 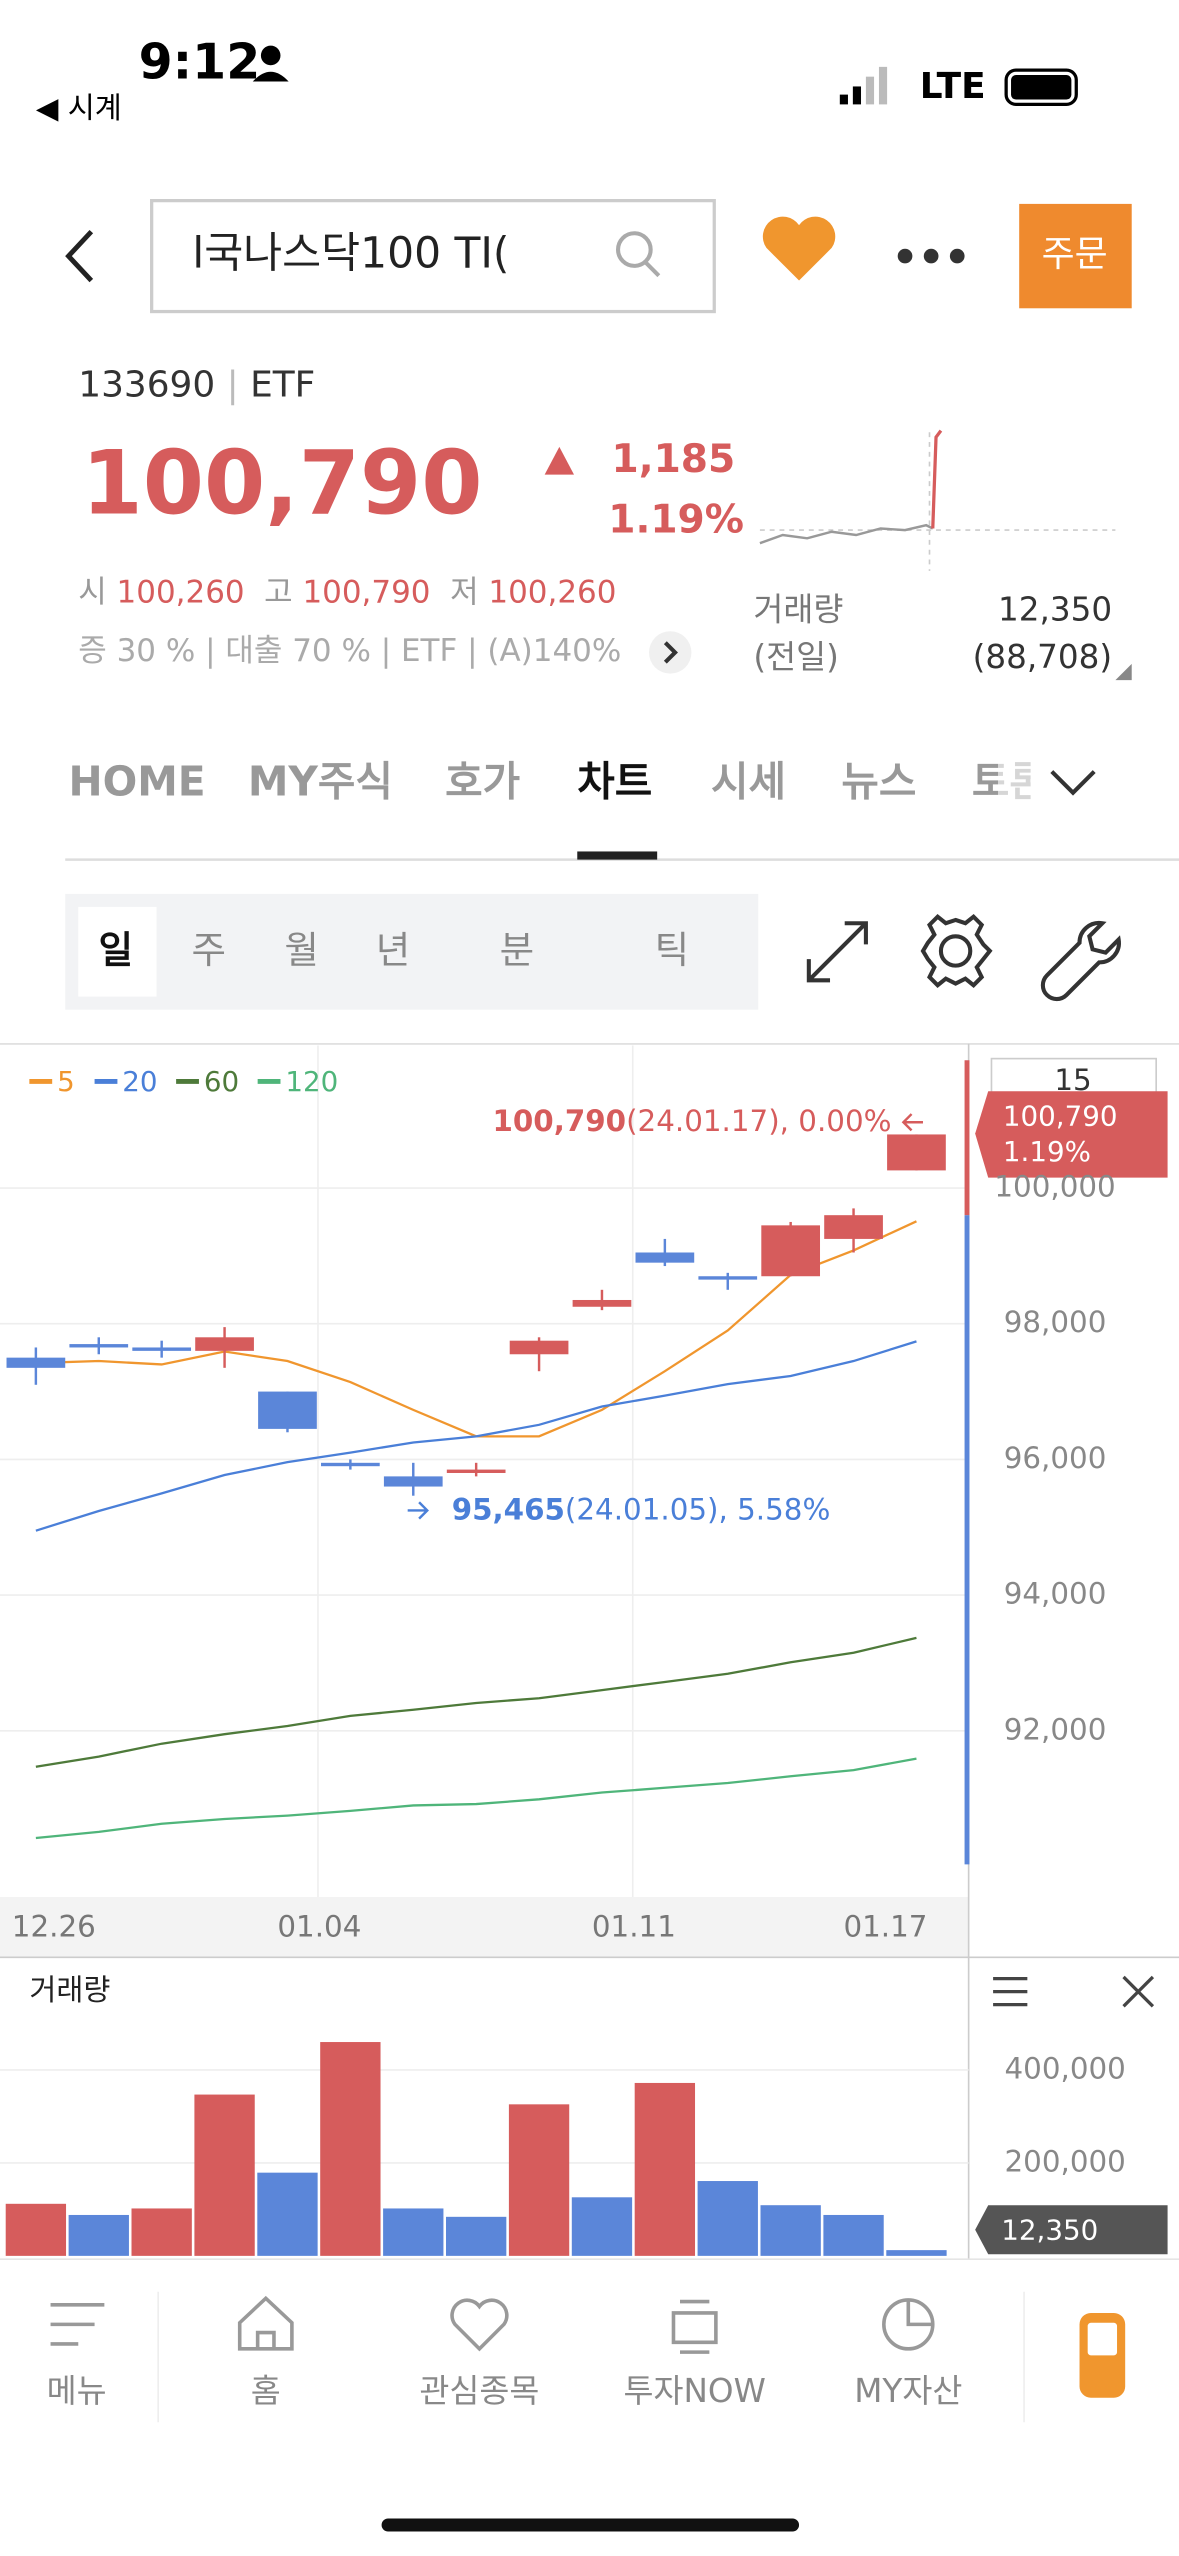 I want to click on period-active, so click(x=117, y=951).